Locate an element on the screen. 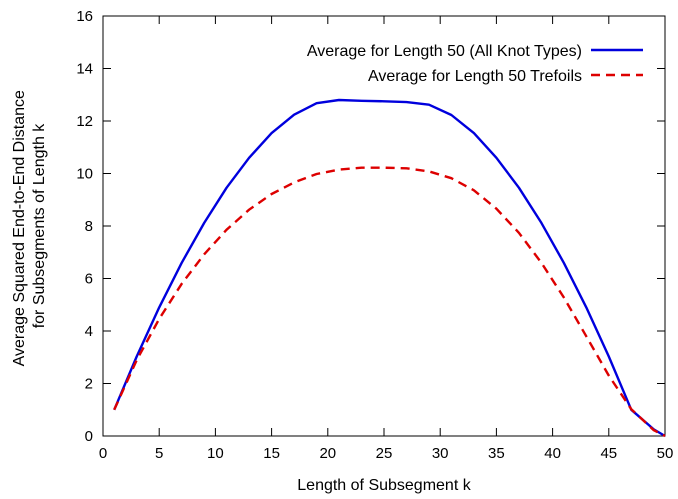 This screenshot has width=678, height=499. x-axis-label: Length of Subsegment k is located at coordinates (384, 485).